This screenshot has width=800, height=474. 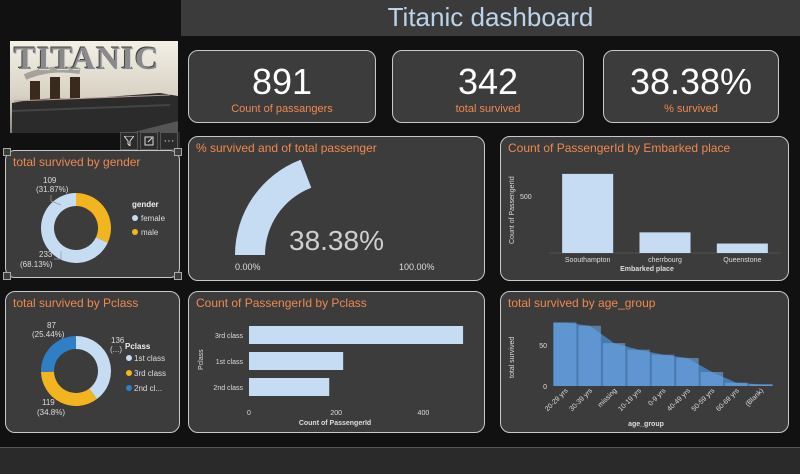 What do you see at coordinates (608, 398) in the screenshot?
I see `x-tick-label: missing` at bounding box center [608, 398].